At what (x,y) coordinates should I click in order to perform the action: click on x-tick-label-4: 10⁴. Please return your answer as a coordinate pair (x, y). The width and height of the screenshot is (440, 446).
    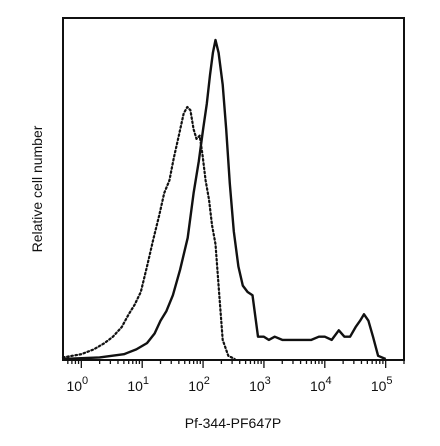
    Looking at the image, I should click on (321, 384).